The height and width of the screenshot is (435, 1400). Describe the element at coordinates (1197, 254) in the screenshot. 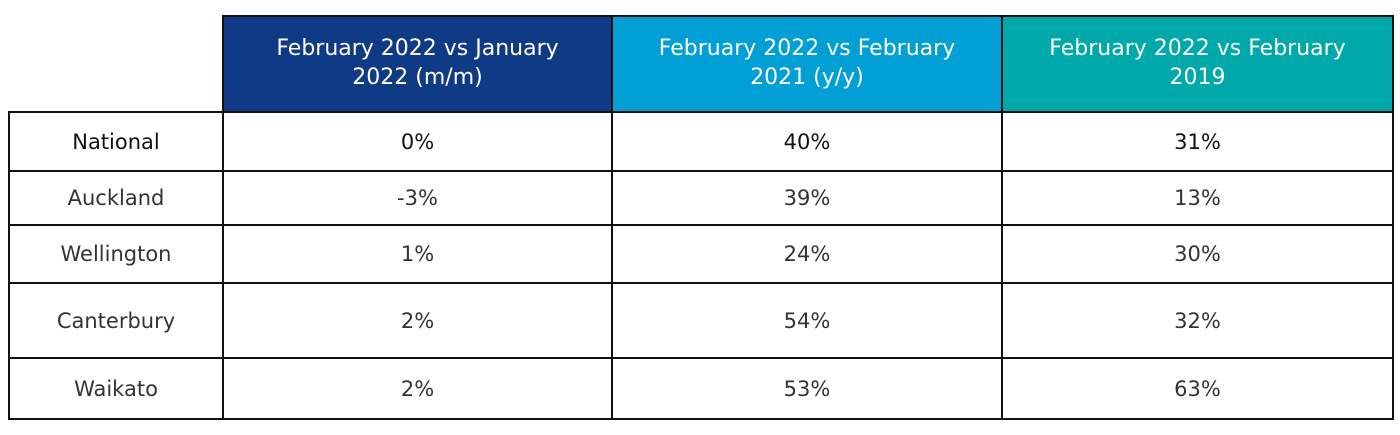

I see `table-cell: 30%` at that location.